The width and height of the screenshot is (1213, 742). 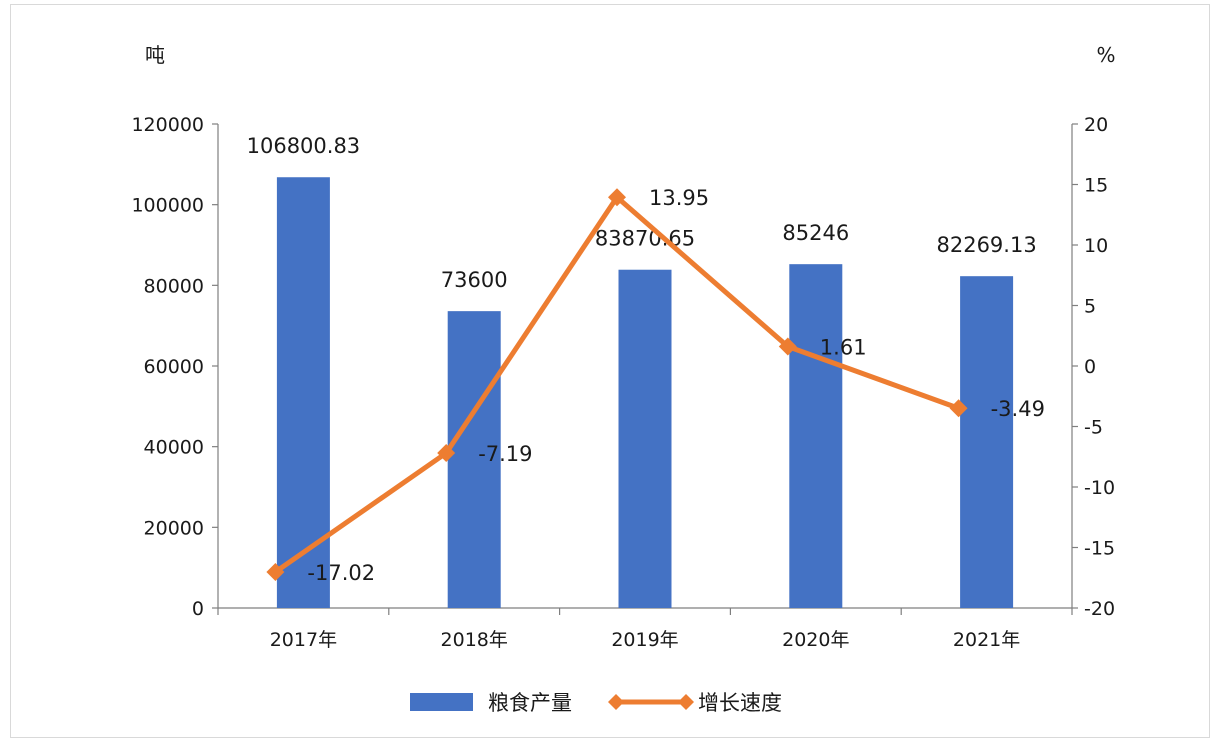 I want to click on bar-data-label: 83870.65, so click(x=645, y=239).